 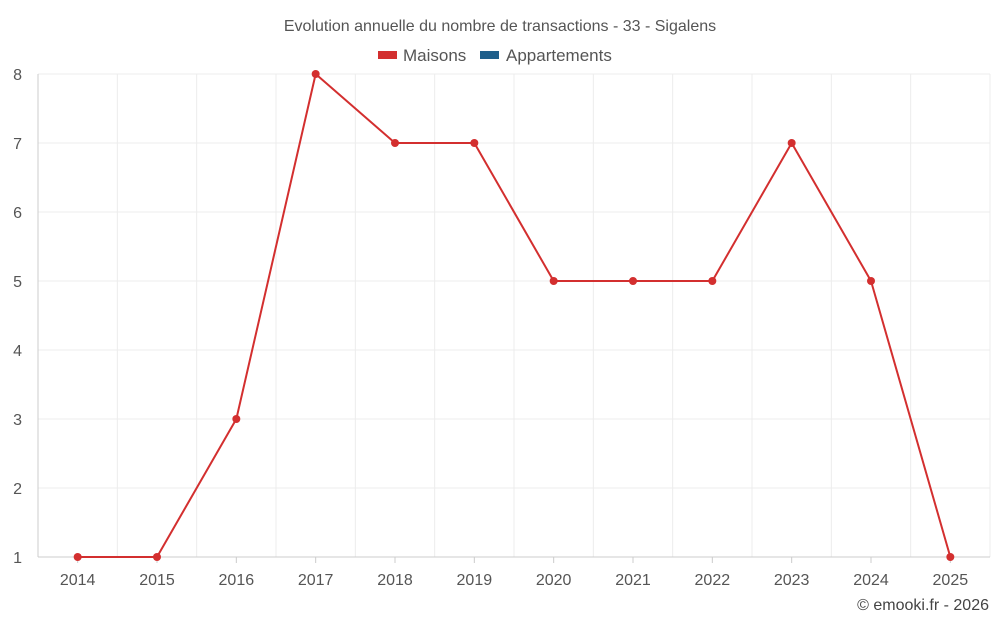 What do you see at coordinates (434, 55) in the screenshot?
I see `legend-label-maisons: Maisons` at bounding box center [434, 55].